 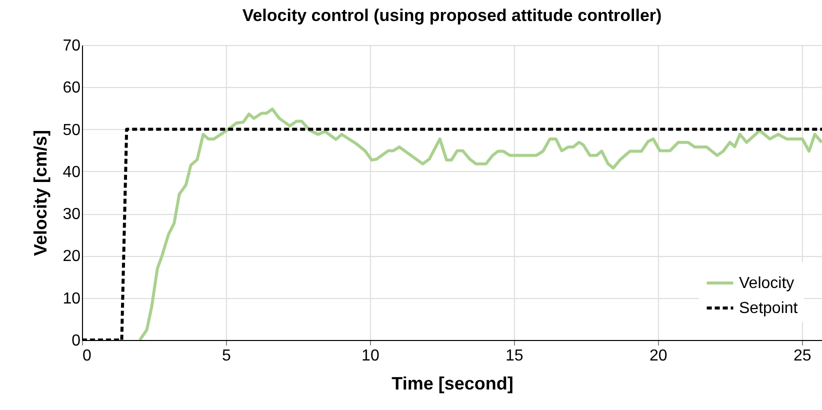 What do you see at coordinates (371, 356) in the screenshot?
I see `x-tick-label: 10` at bounding box center [371, 356].